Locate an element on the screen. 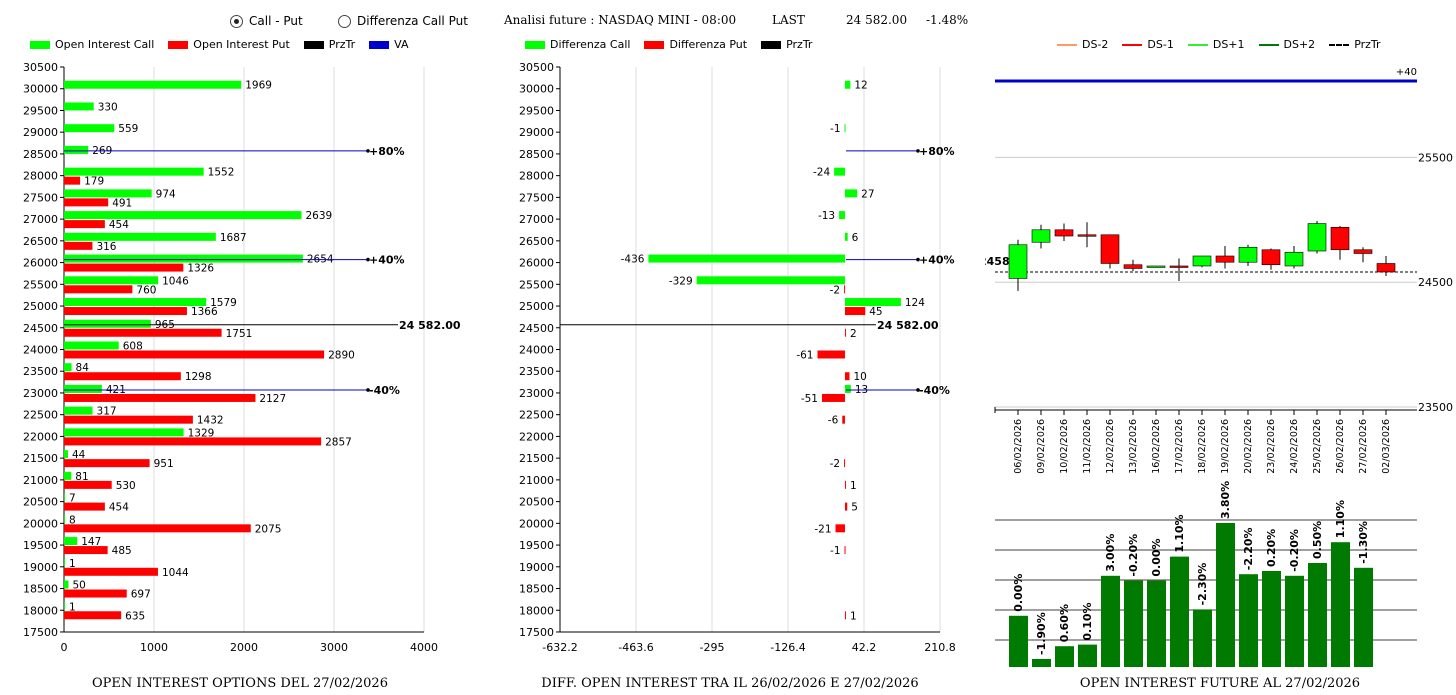  date-label: 18/02/2026 is located at coordinates (1202, 446).